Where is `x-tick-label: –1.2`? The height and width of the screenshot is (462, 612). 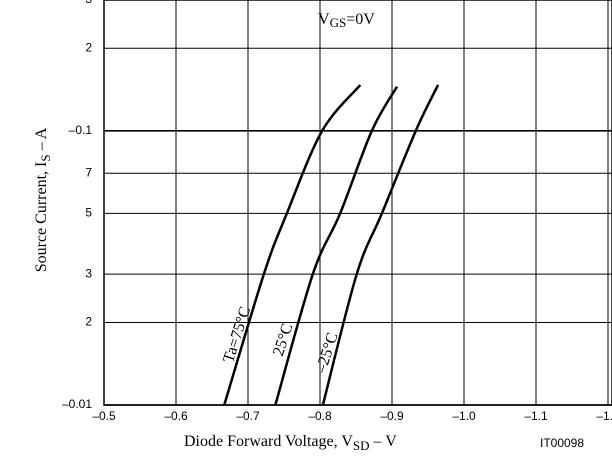
x-tick-label: –1.2 is located at coordinates (604, 416).